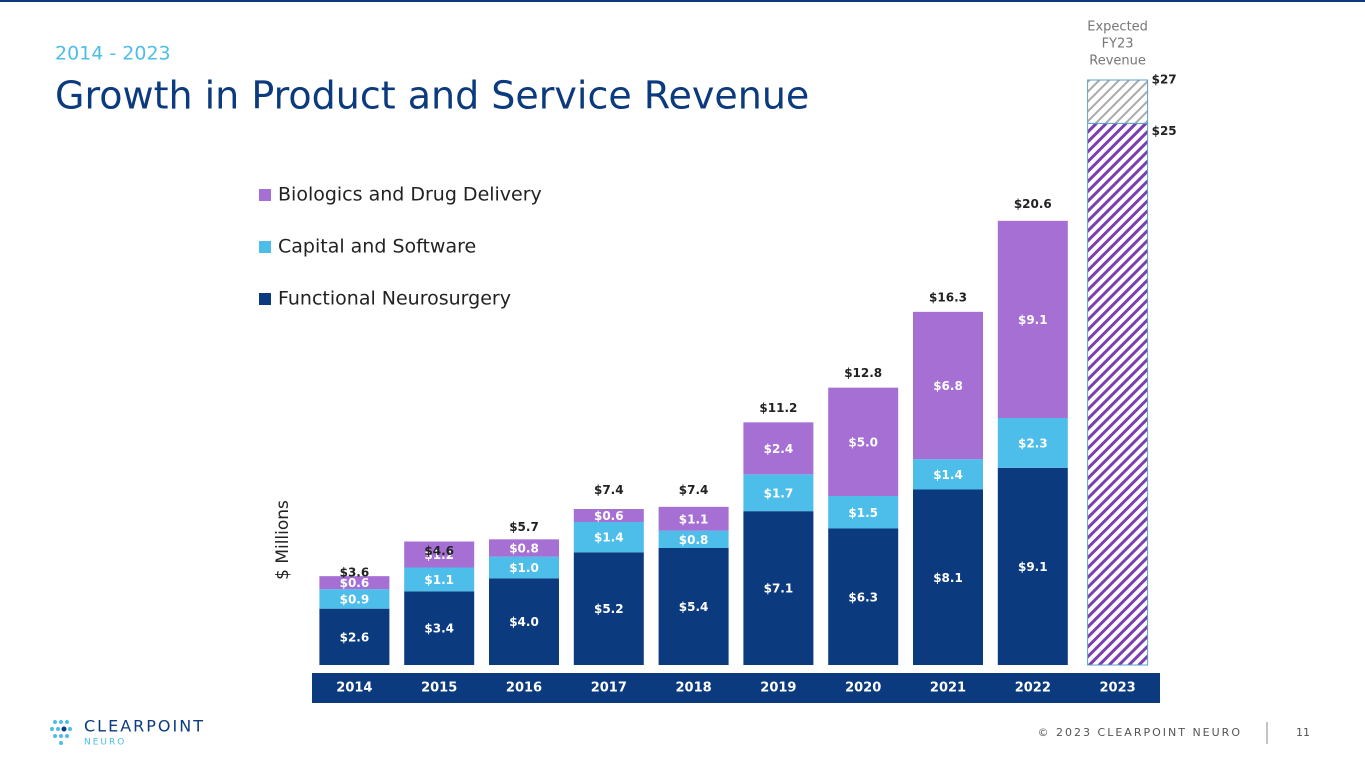  What do you see at coordinates (1164, 80) in the screenshot?
I see `expected-high-label: $27` at bounding box center [1164, 80].